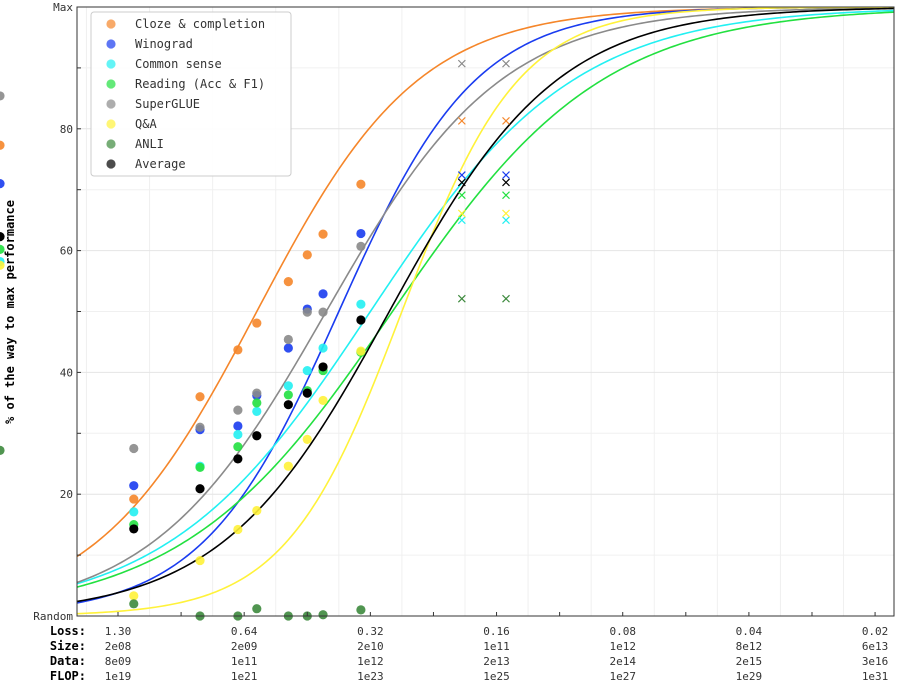 This screenshot has height=688, width=898. What do you see at coordinates (749, 631) in the screenshot?
I see `x-tick-label: 0.04` at bounding box center [749, 631].